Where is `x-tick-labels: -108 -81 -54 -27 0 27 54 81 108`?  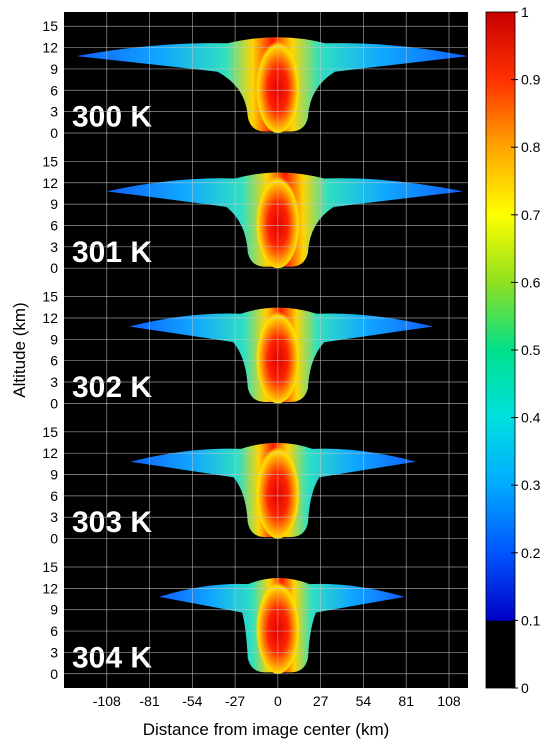
x-tick-labels: -108 -81 -54 -27 0 27 54 81 108 is located at coordinates (277, 701).